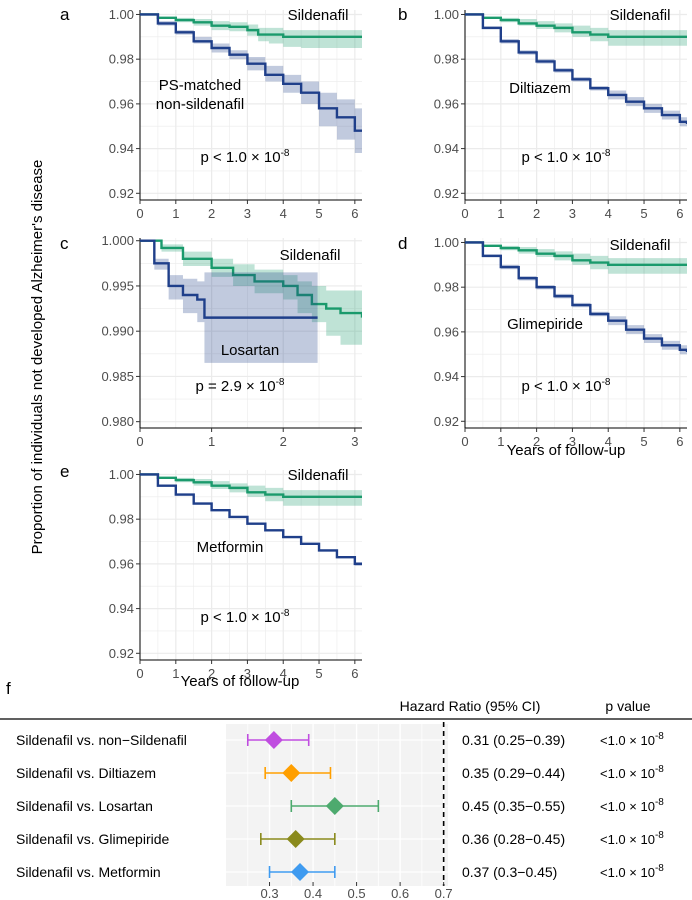 This screenshot has height=900, width=692. What do you see at coordinates (101, 740) in the screenshot?
I see `forest-row-label: Sildenafil vs. non−Sildenafil` at bounding box center [101, 740].